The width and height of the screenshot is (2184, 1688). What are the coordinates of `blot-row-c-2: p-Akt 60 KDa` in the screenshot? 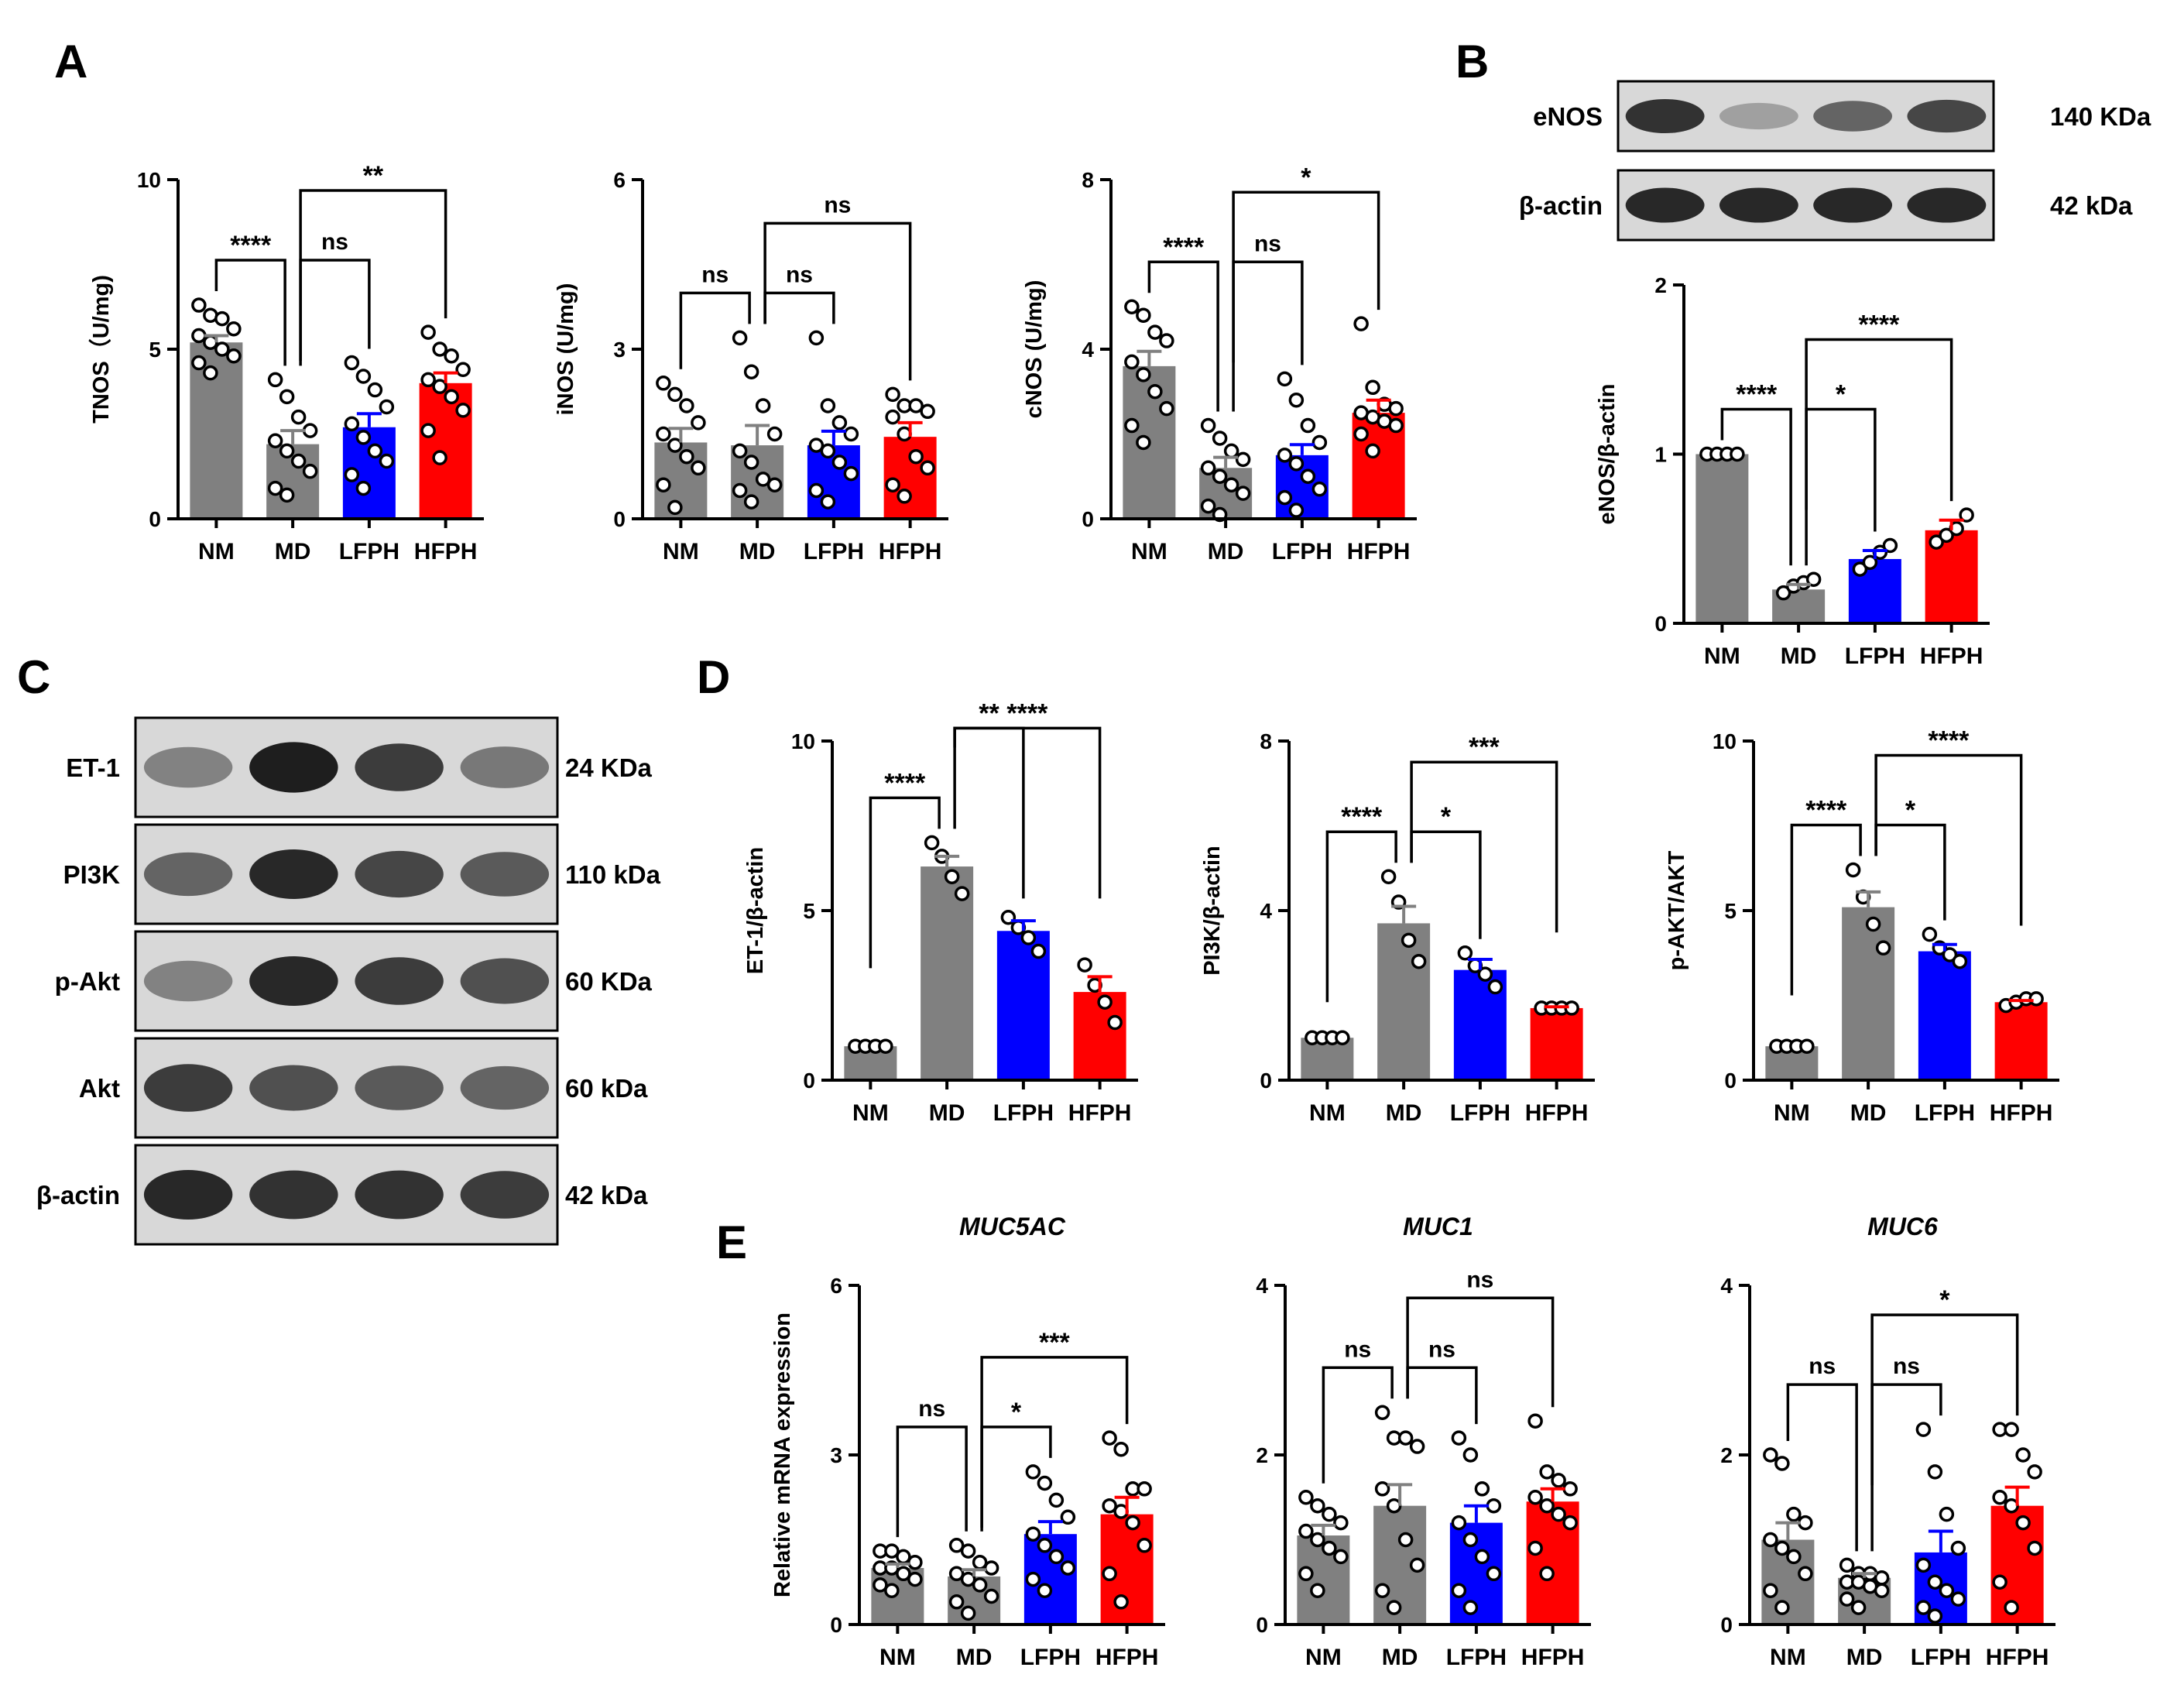 It's located at (354, 981).